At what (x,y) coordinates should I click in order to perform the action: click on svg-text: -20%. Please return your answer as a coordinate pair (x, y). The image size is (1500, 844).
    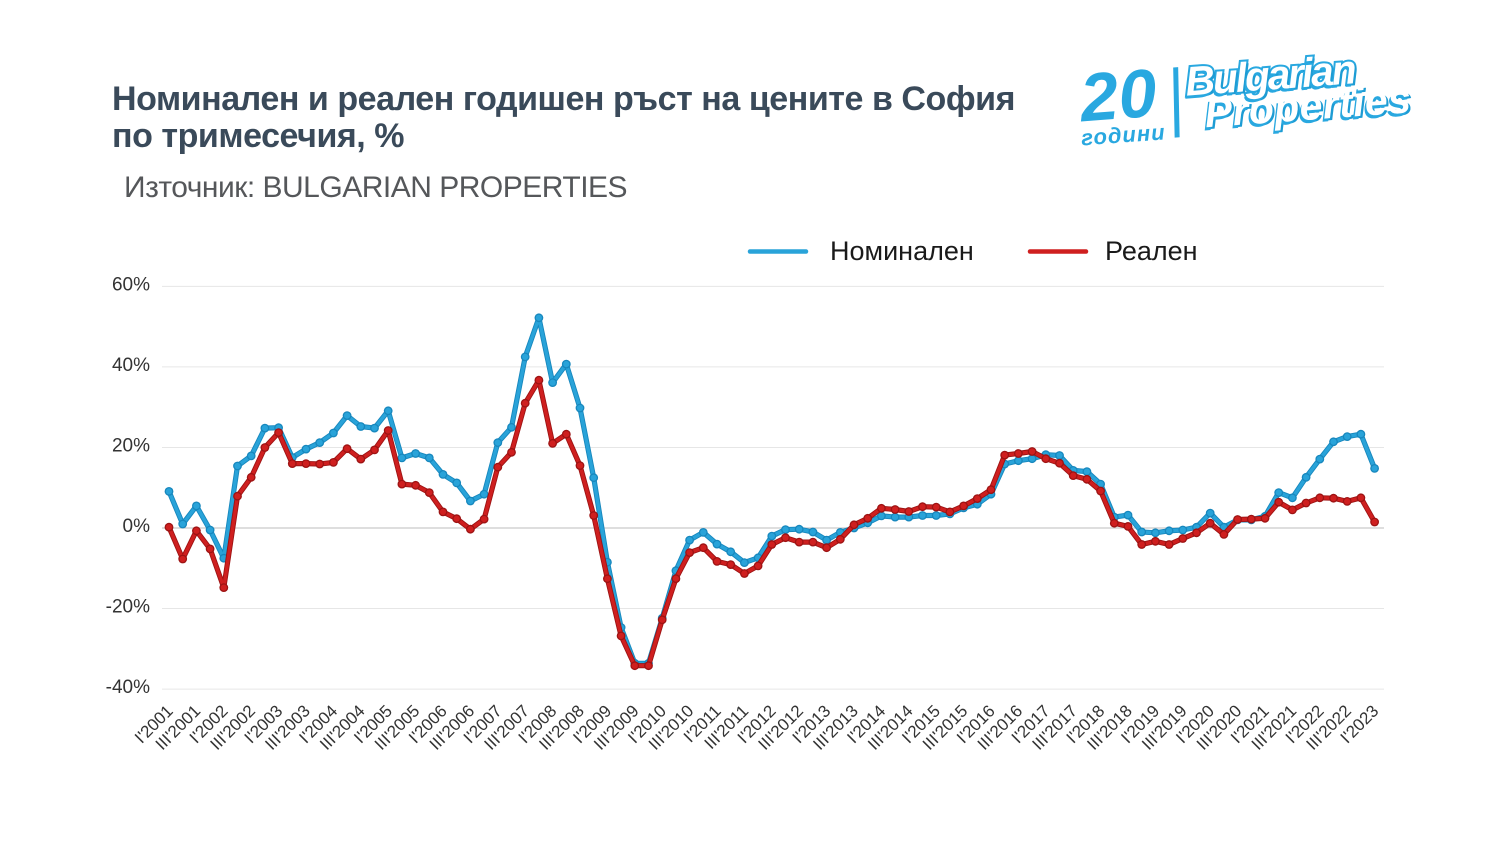
    Looking at the image, I should click on (128, 607).